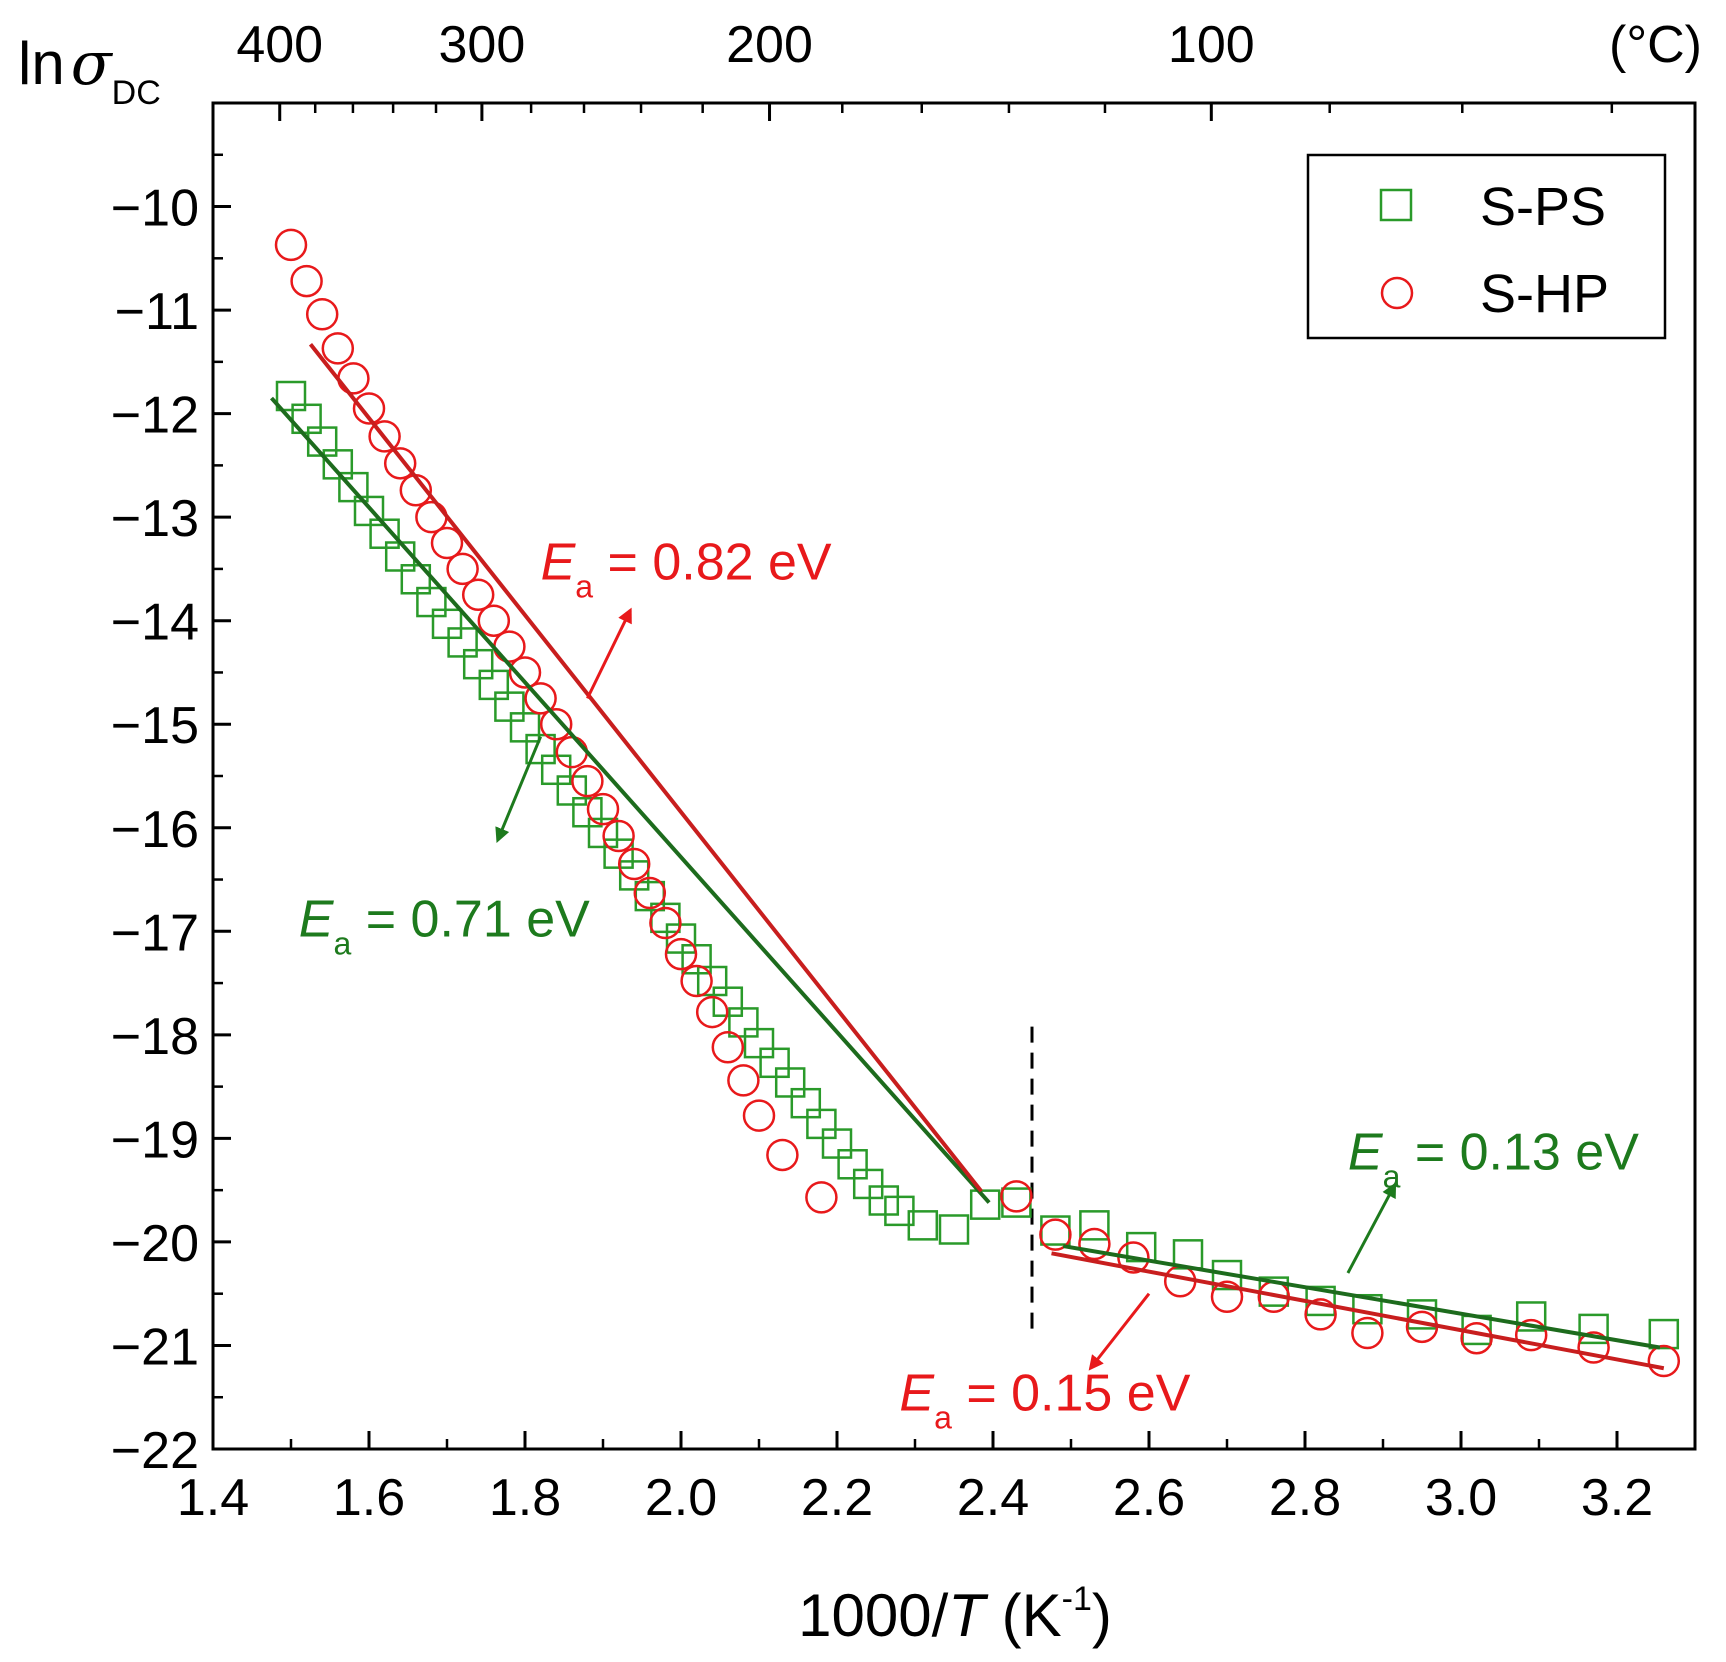 The image size is (1726, 1662). Describe the element at coordinates (155, 1347) in the screenshot. I see `y-tick-label: −21` at that location.